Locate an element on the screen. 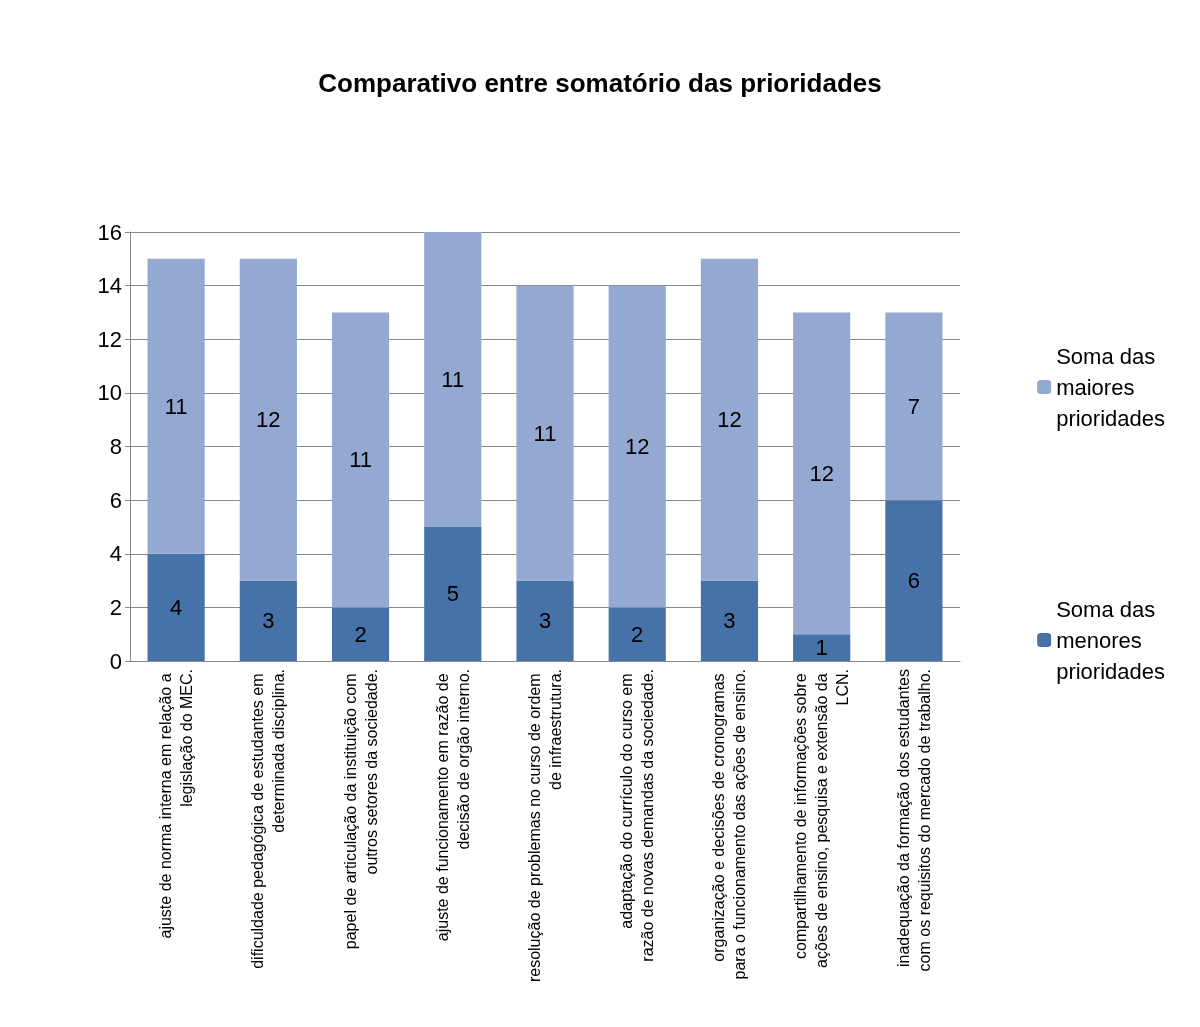 The height and width of the screenshot is (1027, 1200). data-label: 5 is located at coordinates (452, 594).